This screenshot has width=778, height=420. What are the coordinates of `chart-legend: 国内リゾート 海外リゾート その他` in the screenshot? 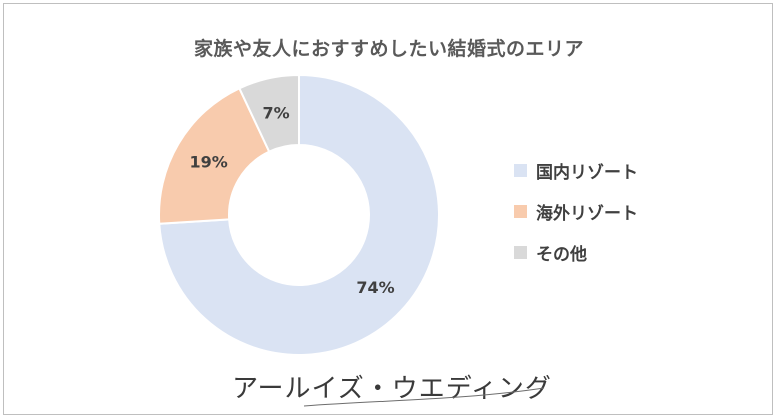 It's located at (576, 221).